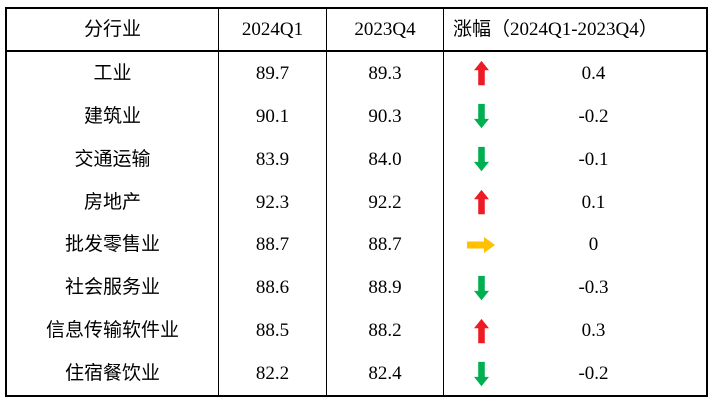 The height and width of the screenshot is (405, 713). What do you see at coordinates (273, 73) in the screenshot?
I see `value-2024q1: 89.7` at bounding box center [273, 73].